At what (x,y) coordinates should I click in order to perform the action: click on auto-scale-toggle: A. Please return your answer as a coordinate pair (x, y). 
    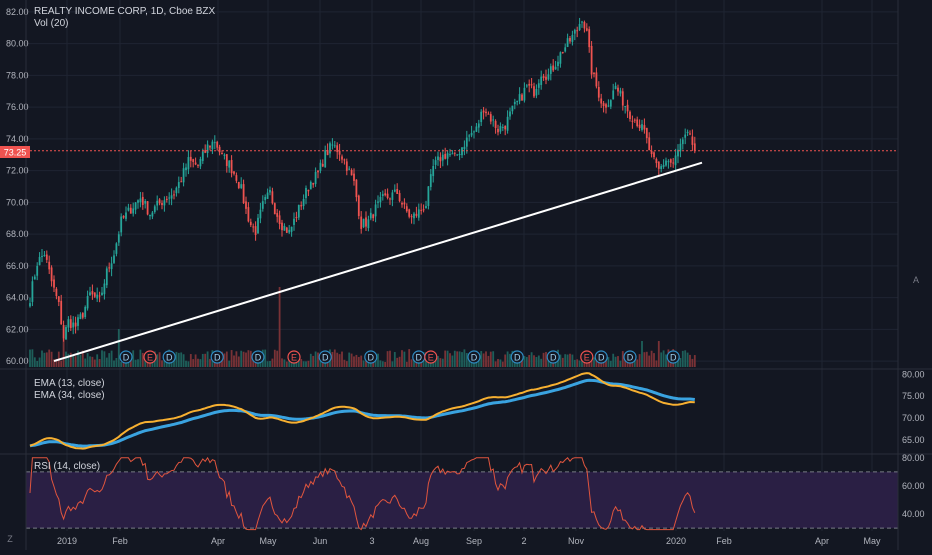
    Looking at the image, I should click on (916, 280).